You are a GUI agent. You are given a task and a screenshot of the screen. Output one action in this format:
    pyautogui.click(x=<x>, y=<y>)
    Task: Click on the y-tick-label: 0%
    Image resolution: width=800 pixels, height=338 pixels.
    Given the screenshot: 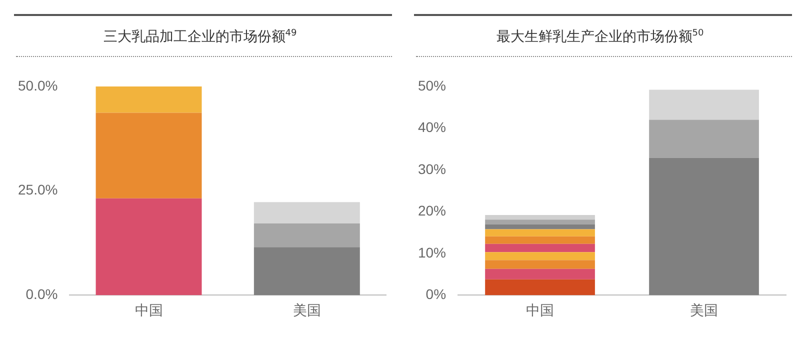 What is the action you would take?
    pyautogui.click(x=436, y=294)
    